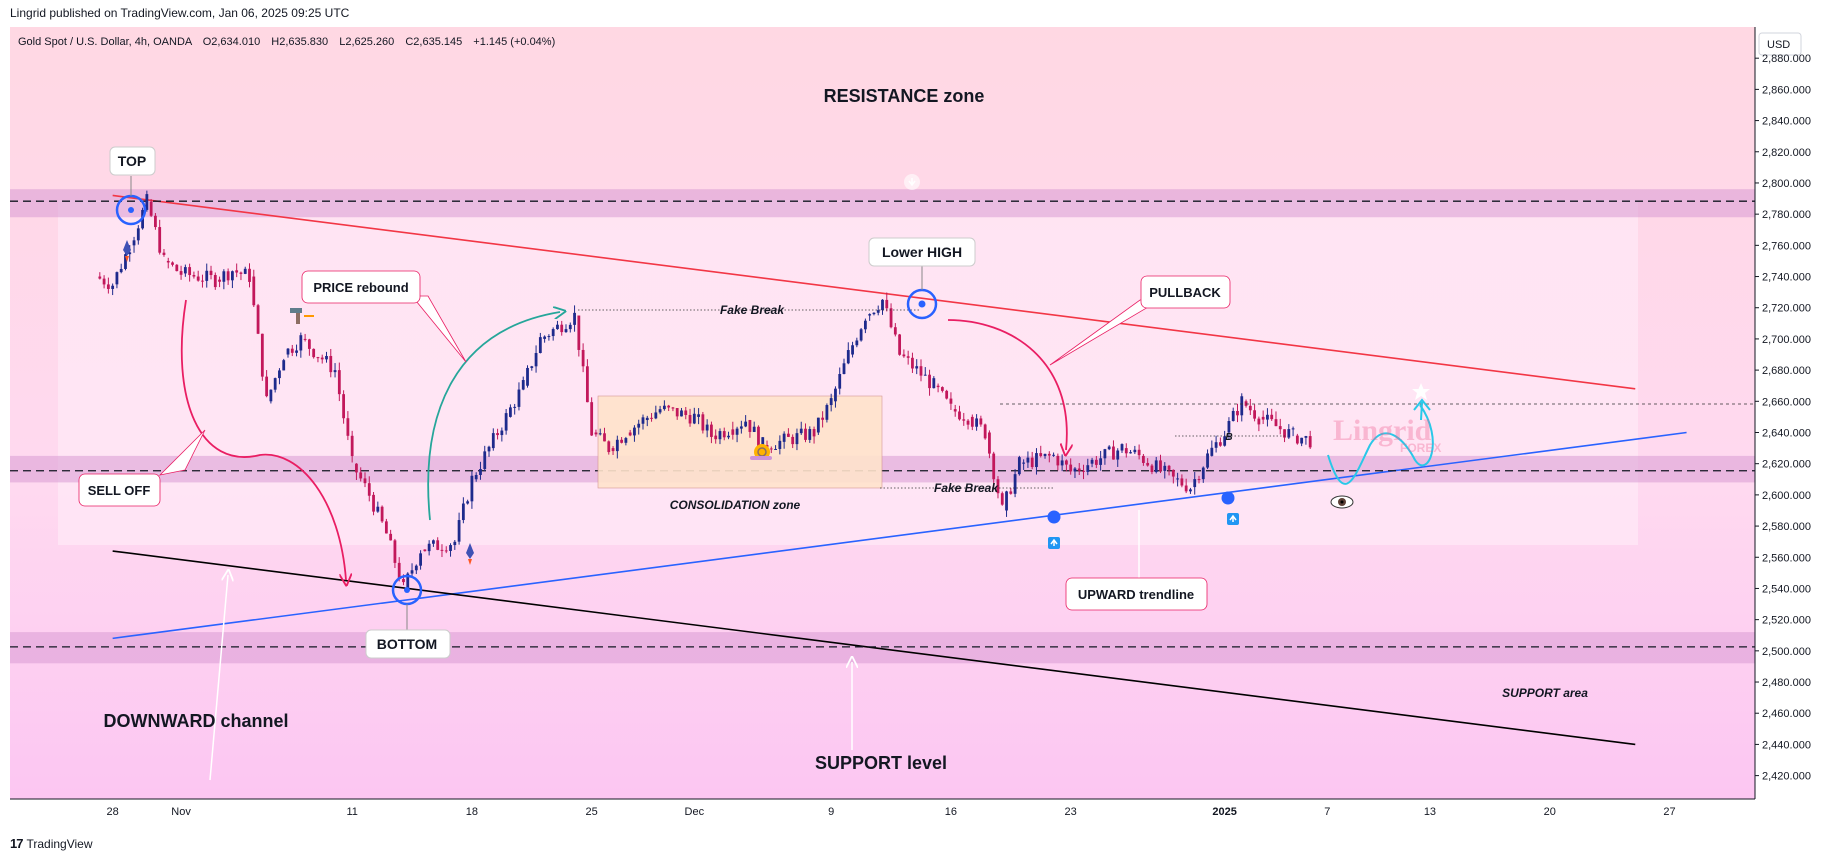 This screenshot has height=861, width=1835. Describe the element at coordinates (407, 644) in the screenshot. I see `svg-text: BOTTOM` at that location.